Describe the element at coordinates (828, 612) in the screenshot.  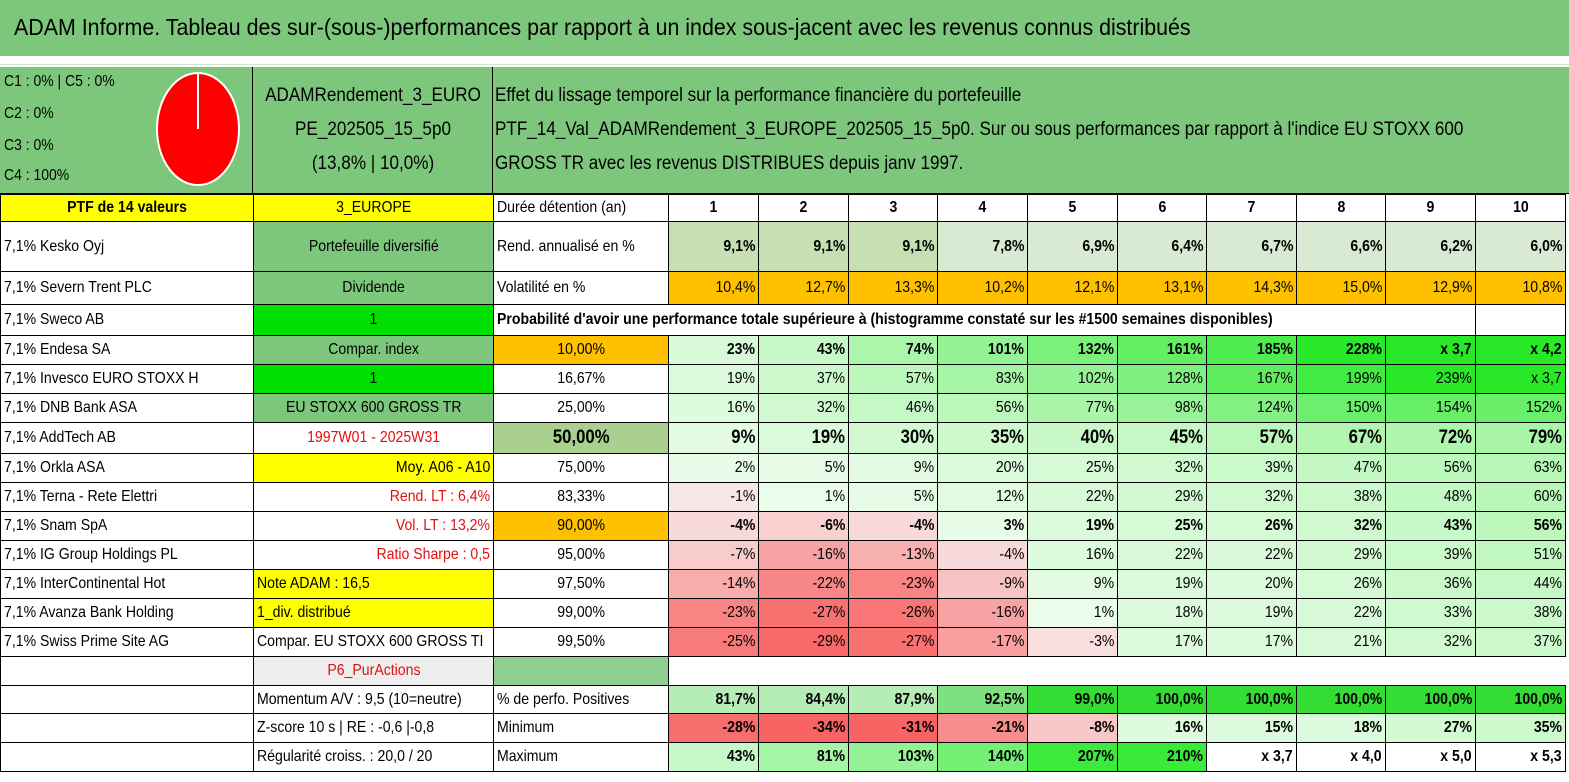
I see `probability-value-text: -27%` at that location.